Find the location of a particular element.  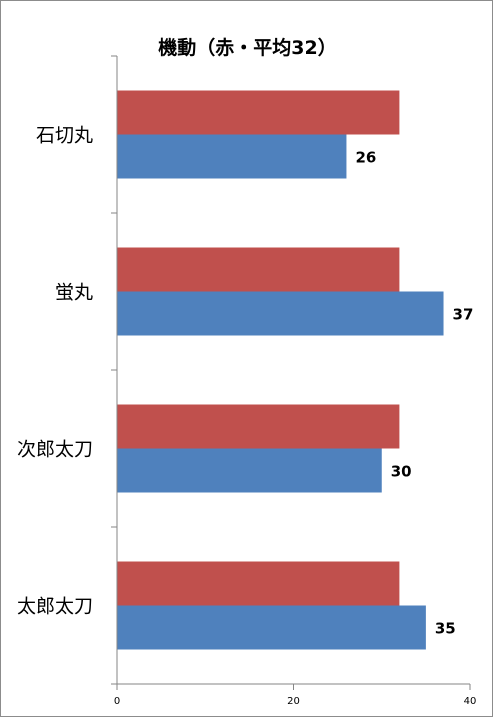

data-label-3: 30 is located at coordinates (401, 472).